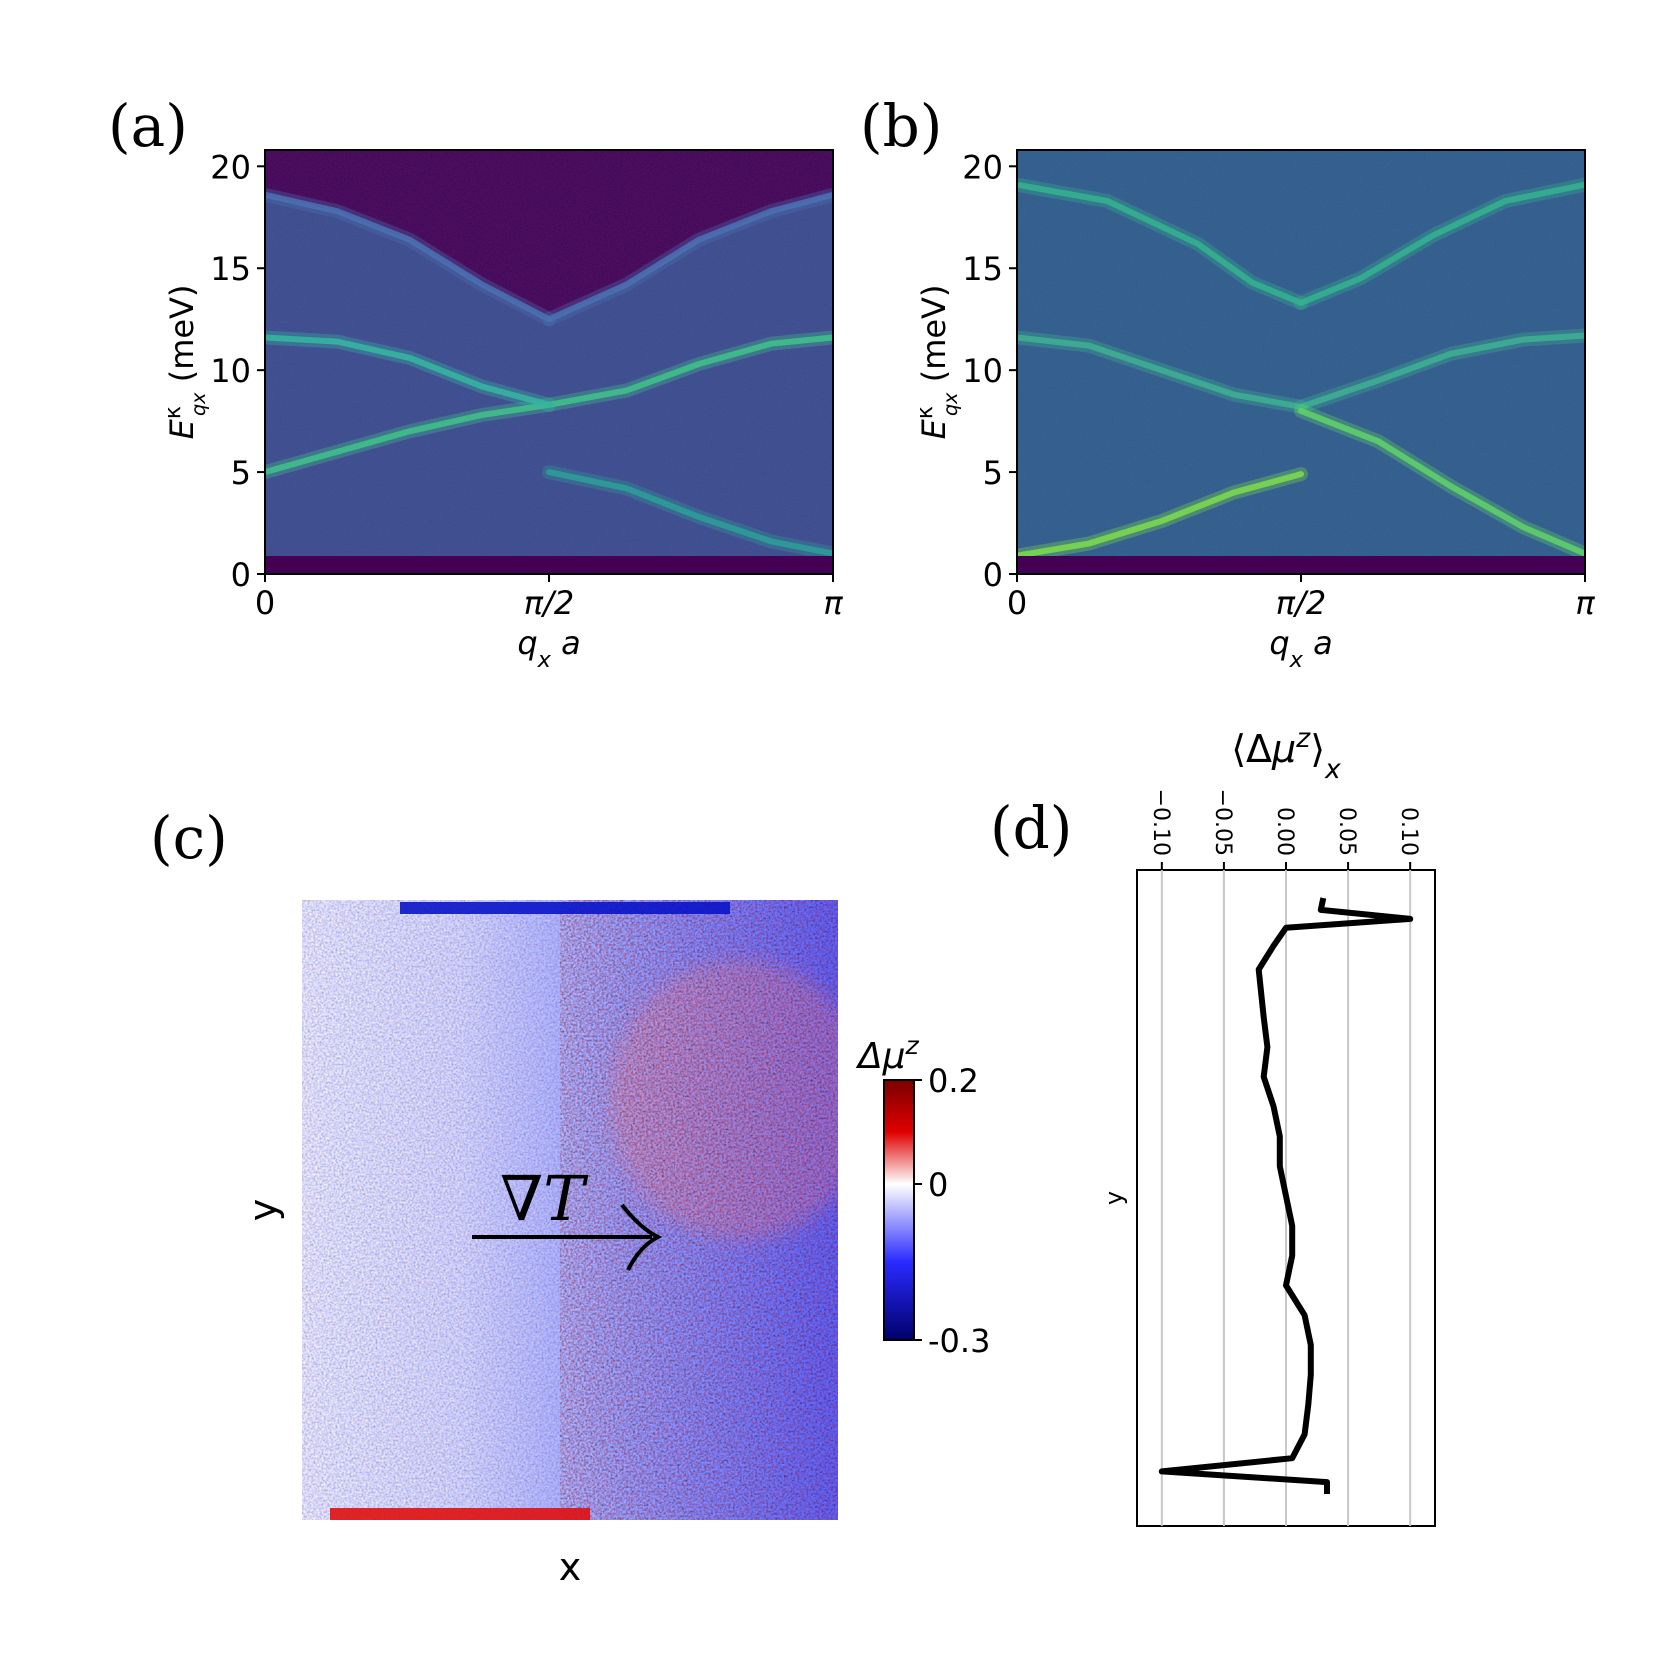  Describe the element at coordinates (1114, 1198) in the screenshot. I see `y-axis-label-d: y` at that location.